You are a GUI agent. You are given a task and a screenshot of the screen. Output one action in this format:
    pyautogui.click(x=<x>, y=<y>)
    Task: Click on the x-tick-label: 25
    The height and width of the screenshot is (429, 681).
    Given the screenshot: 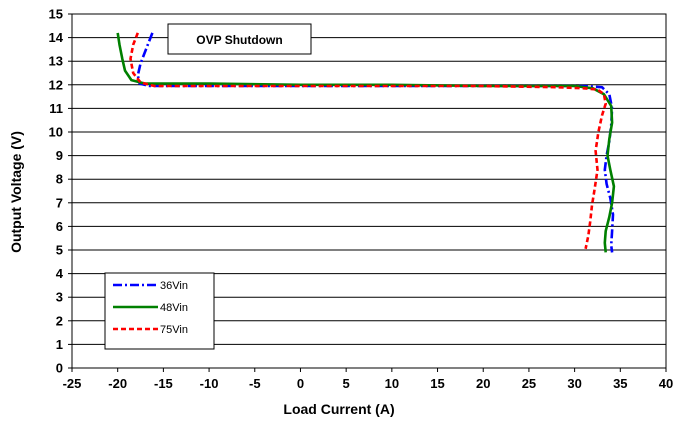 What is the action you would take?
    pyautogui.click(x=529, y=383)
    